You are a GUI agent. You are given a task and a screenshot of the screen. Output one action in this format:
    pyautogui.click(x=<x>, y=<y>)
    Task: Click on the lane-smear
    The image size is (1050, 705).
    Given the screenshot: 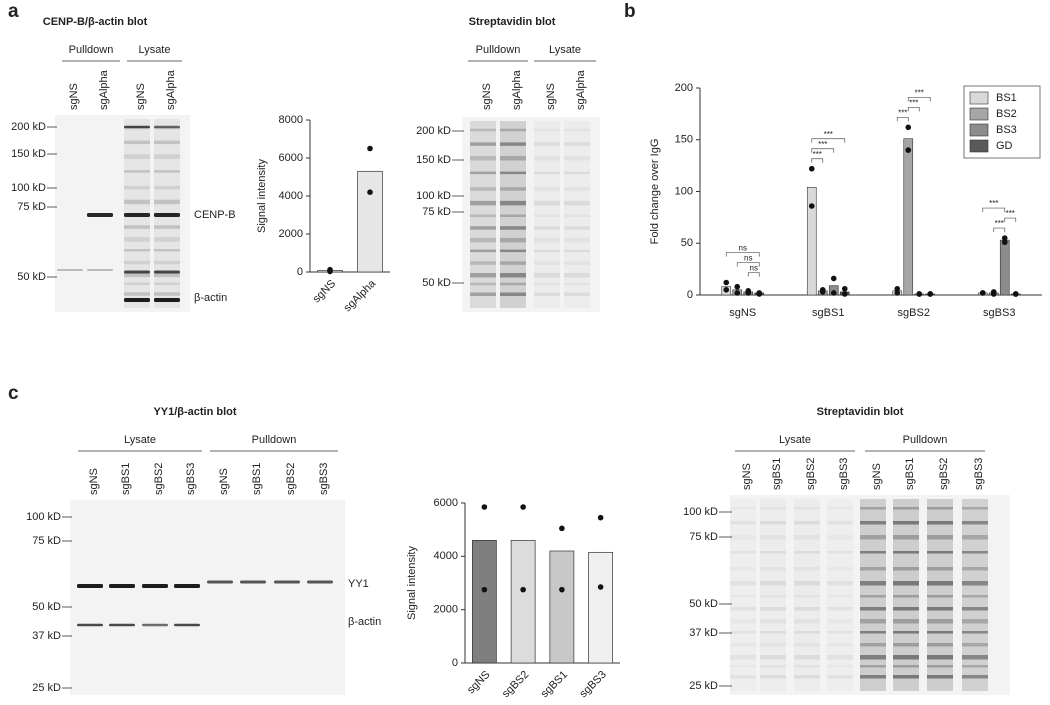 What is the action you would take?
    pyautogui.click(x=513, y=214)
    